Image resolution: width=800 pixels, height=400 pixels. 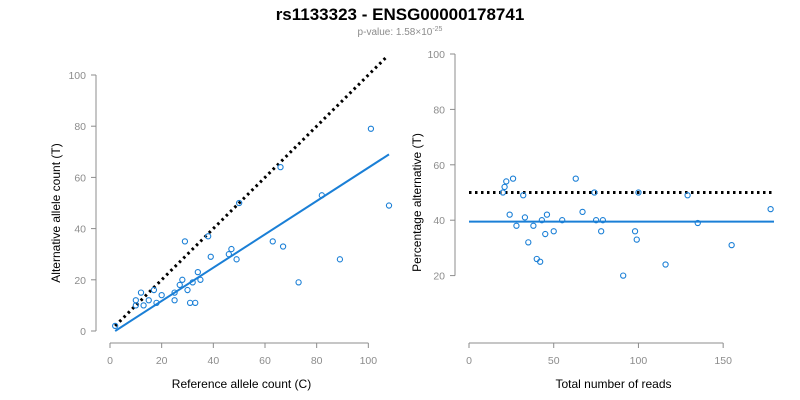 I want to click on chart-subtitle: p-value: 1.58×10-25, so click(x=400, y=32).